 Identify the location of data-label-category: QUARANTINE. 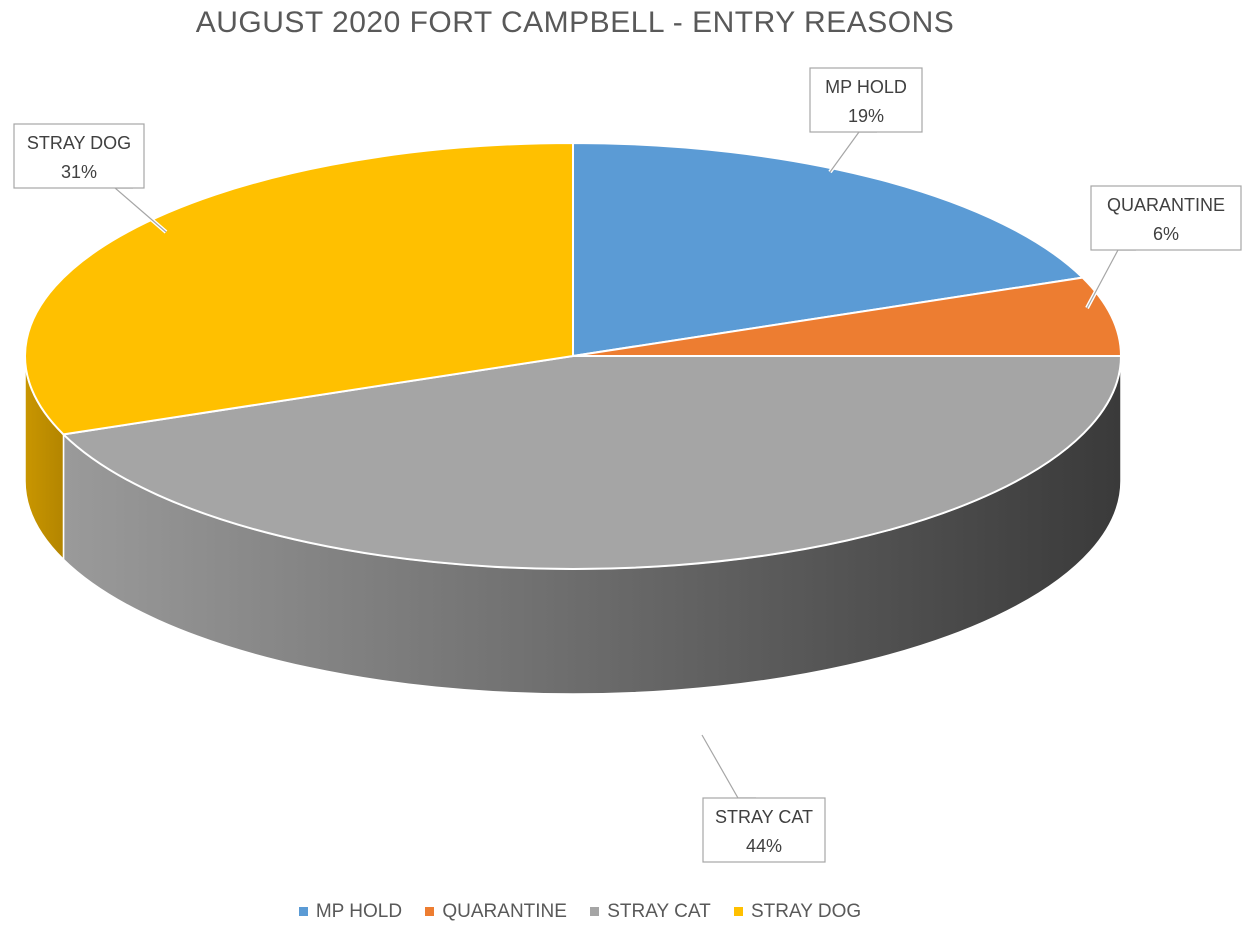
(1166, 205).